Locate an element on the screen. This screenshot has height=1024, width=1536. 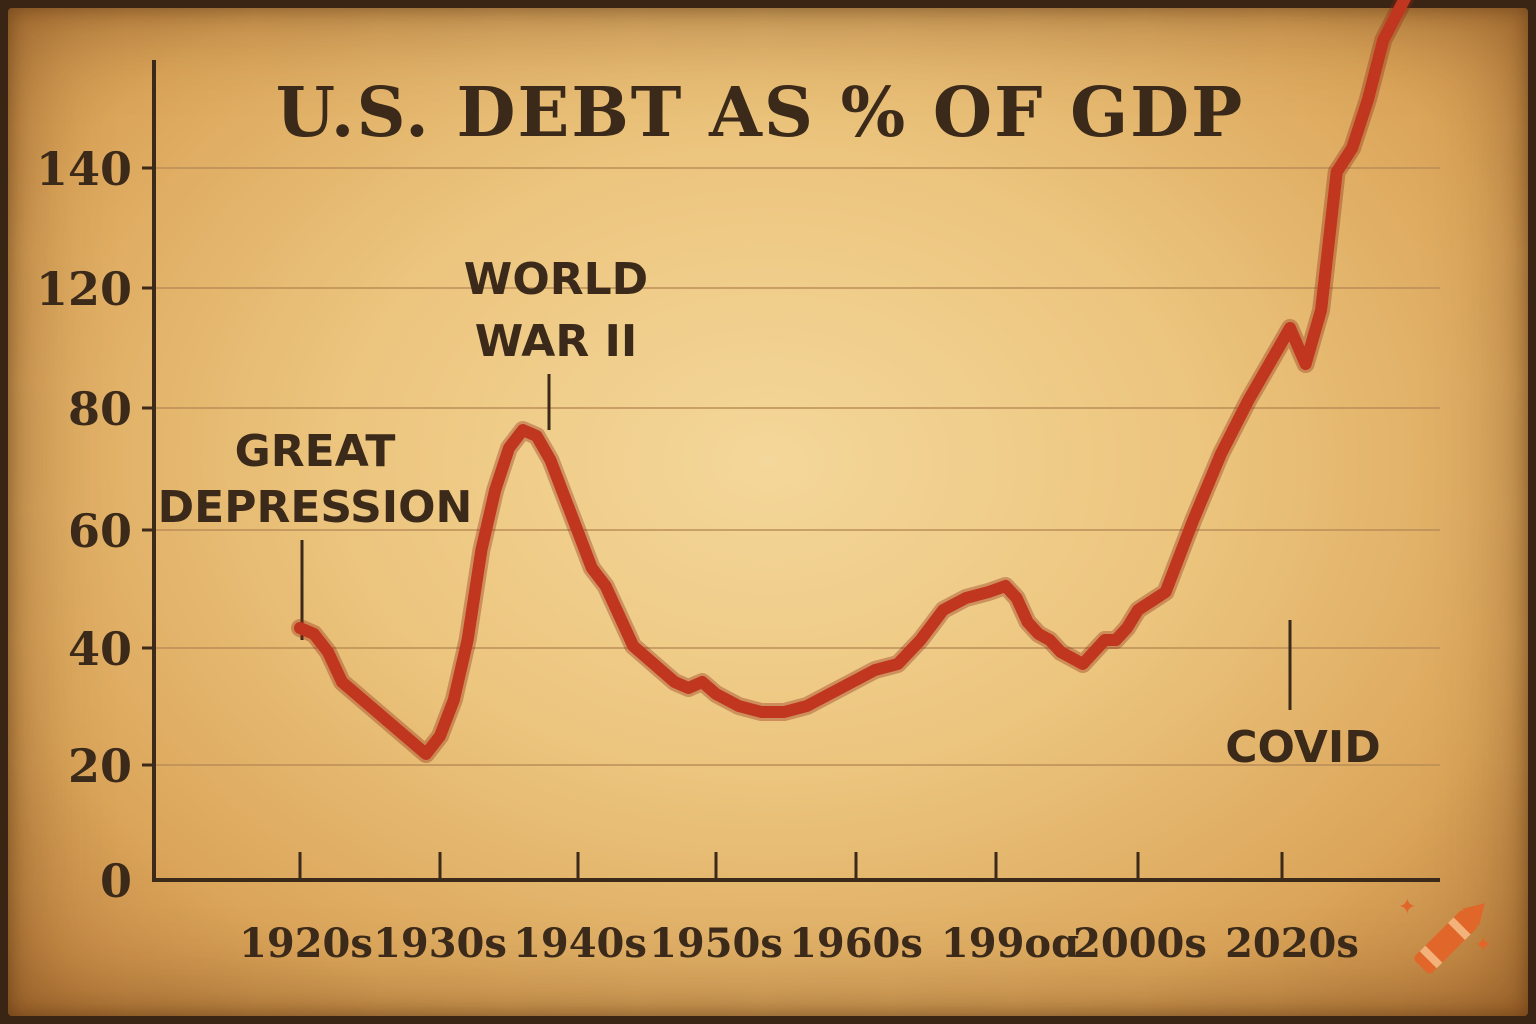
annotation-label: WAR II is located at coordinates (556, 341).